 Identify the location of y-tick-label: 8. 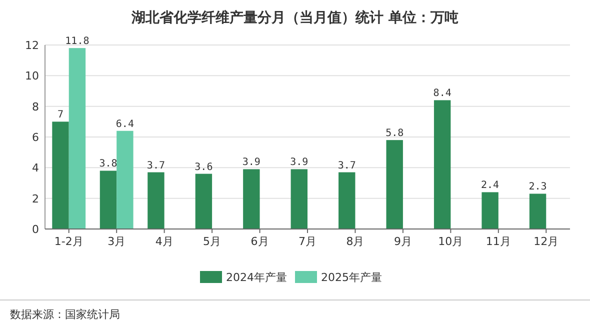
(35, 107).